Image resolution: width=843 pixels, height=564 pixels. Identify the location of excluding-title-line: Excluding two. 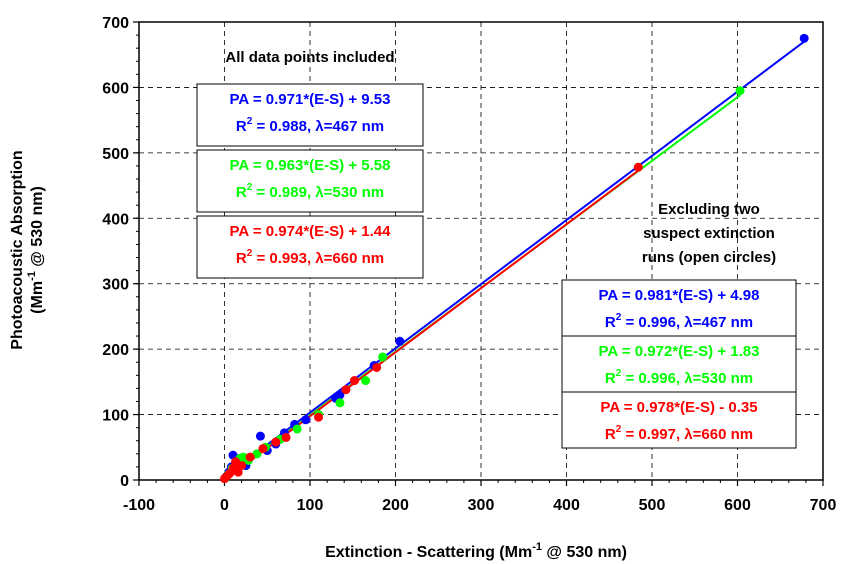
(709, 209).